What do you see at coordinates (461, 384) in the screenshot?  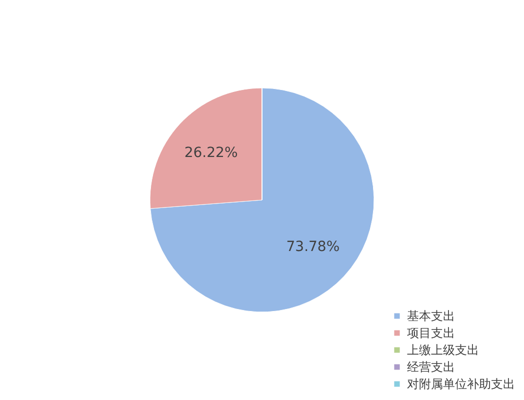 I see `legend-label: 对附属单位补助支出` at bounding box center [461, 384].